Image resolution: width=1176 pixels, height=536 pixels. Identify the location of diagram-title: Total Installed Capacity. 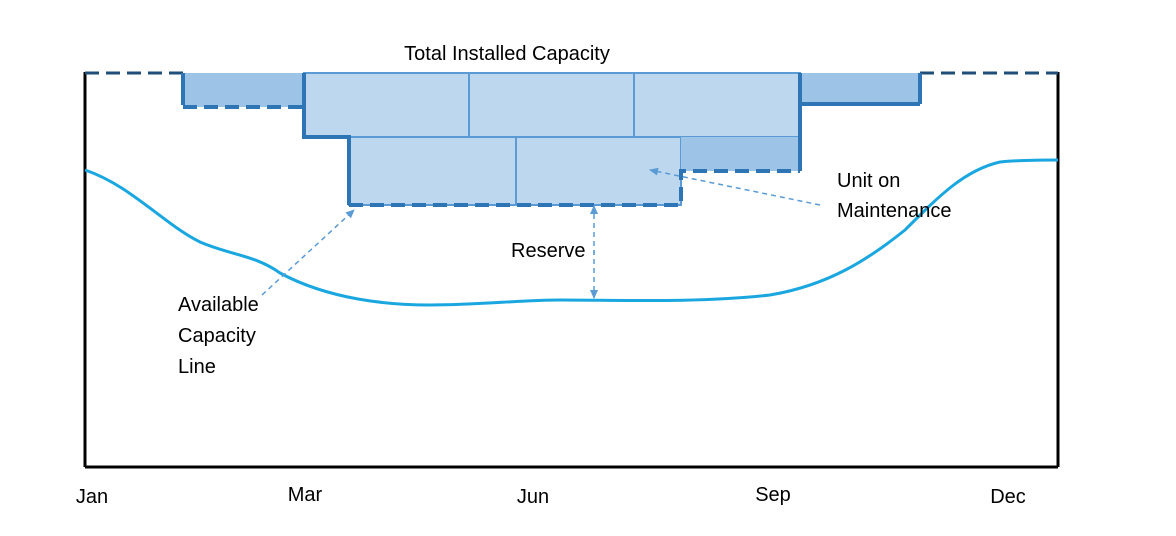
(507, 54).